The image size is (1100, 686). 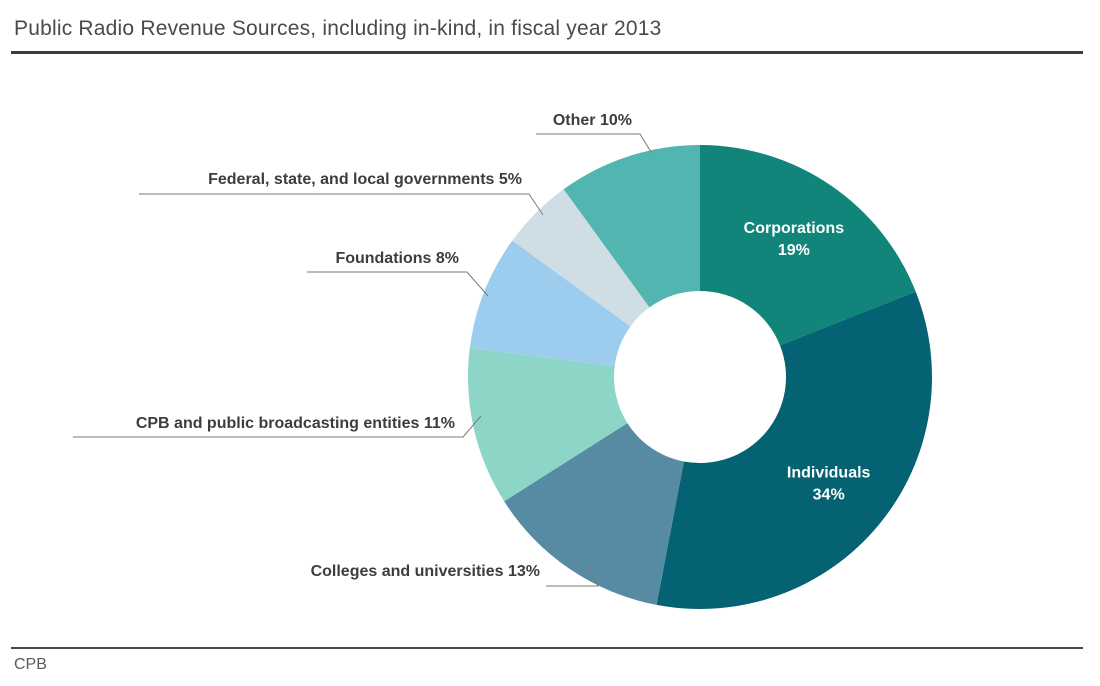 I want to click on source-credit: CPB, so click(x=30, y=664).